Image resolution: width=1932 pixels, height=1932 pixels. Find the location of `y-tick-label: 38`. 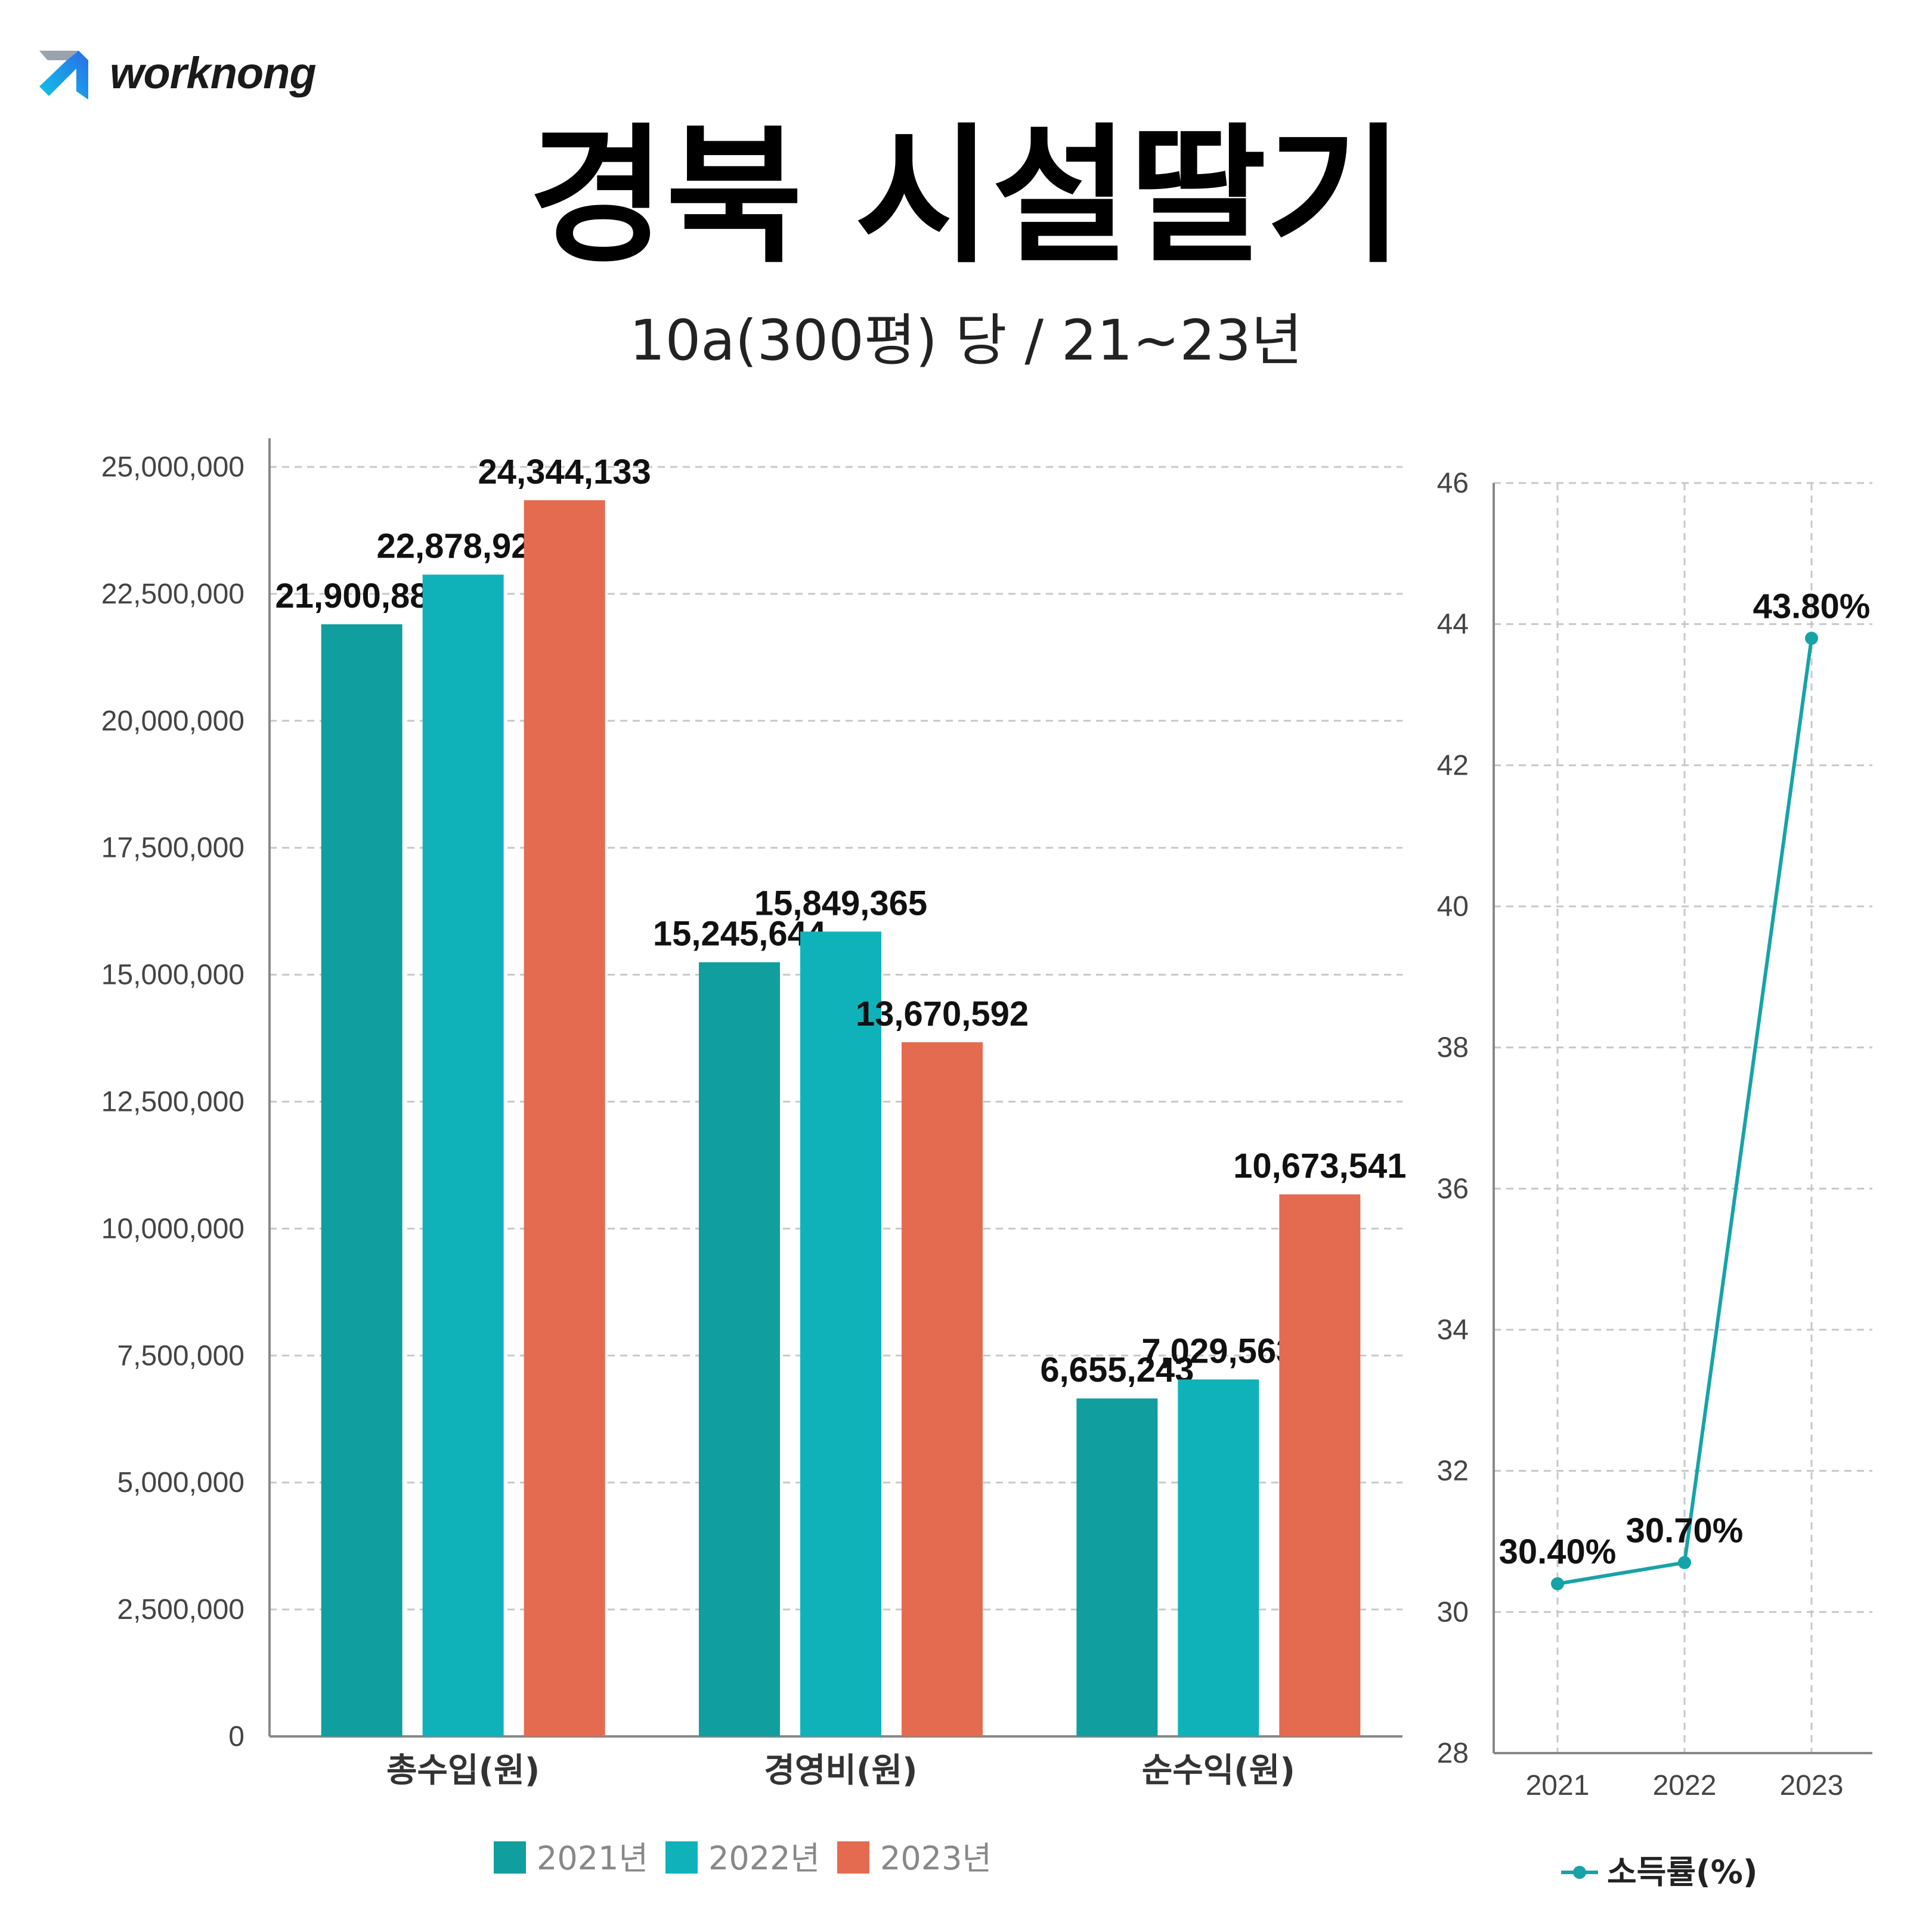

y-tick-label: 38 is located at coordinates (1453, 1048).